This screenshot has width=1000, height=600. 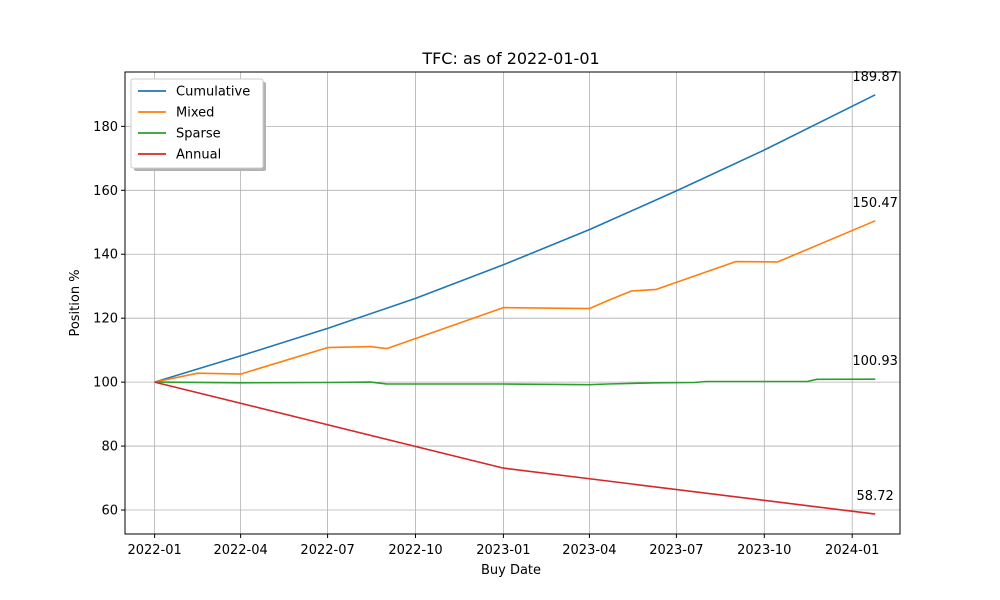 I want to click on y-tick-label: 160, so click(x=105, y=191).